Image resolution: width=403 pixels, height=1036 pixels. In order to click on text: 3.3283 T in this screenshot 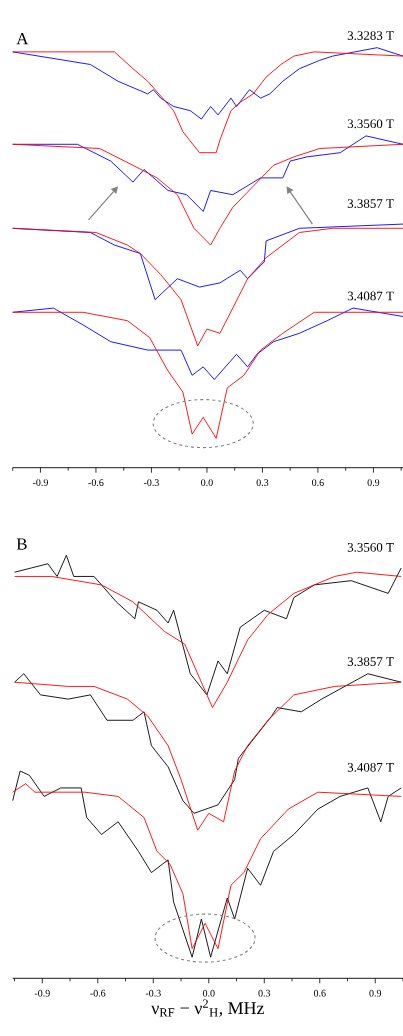, I will do `click(370, 35)`.